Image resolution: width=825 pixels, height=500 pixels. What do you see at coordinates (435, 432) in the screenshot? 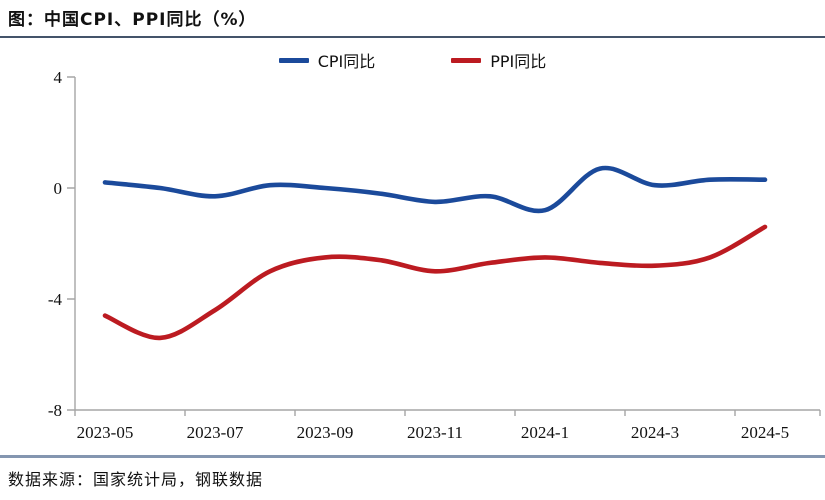
I see `x-axis-label: 2023-11` at bounding box center [435, 432].